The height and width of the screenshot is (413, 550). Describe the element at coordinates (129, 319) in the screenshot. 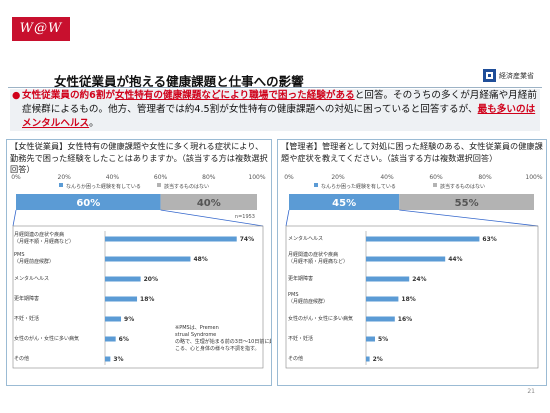

I see `breakdown-value-label: 9%` at that location.